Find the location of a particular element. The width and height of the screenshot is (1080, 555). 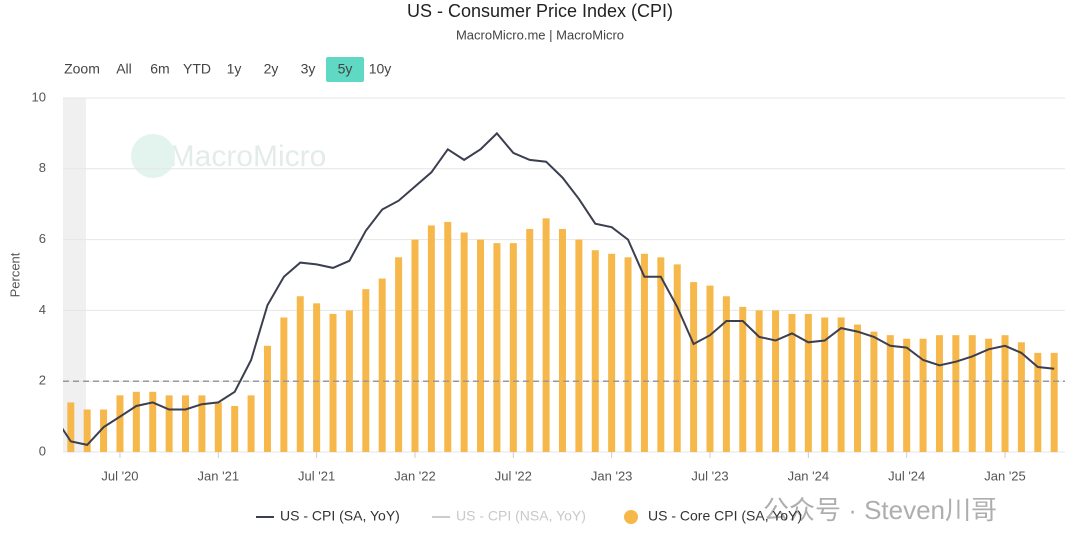

y-tick-label: 10 is located at coordinates (39, 96).